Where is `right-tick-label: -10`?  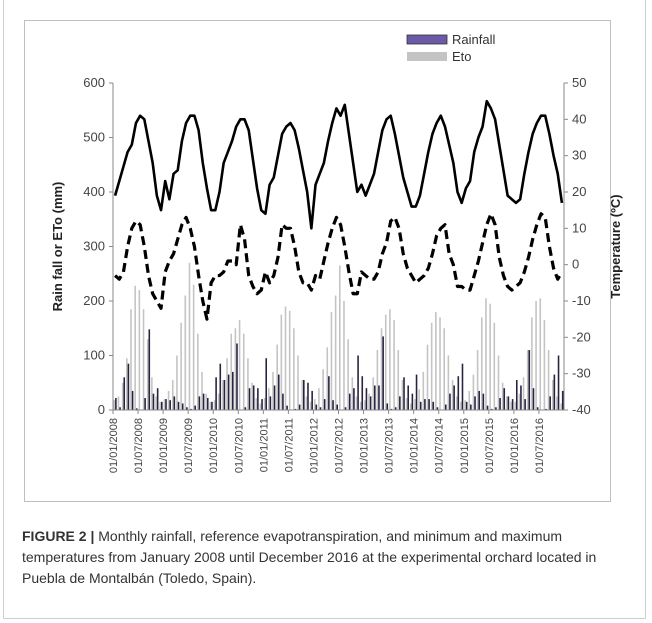
right-tick-label: -10 is located at coordinates (581, 300).